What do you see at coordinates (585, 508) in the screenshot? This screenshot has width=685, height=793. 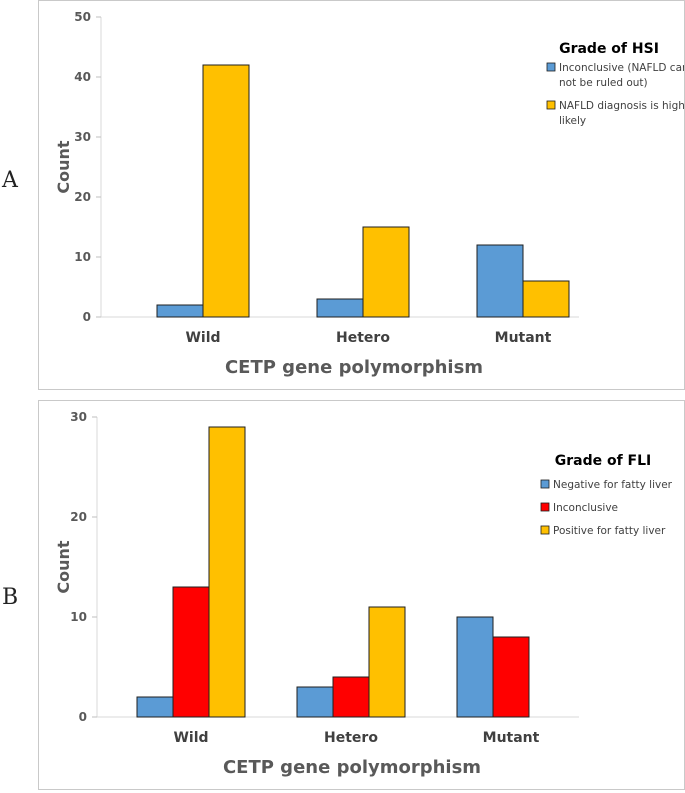 I see `legend-label-2: Inconclusive` at bounding box center [585, 508].